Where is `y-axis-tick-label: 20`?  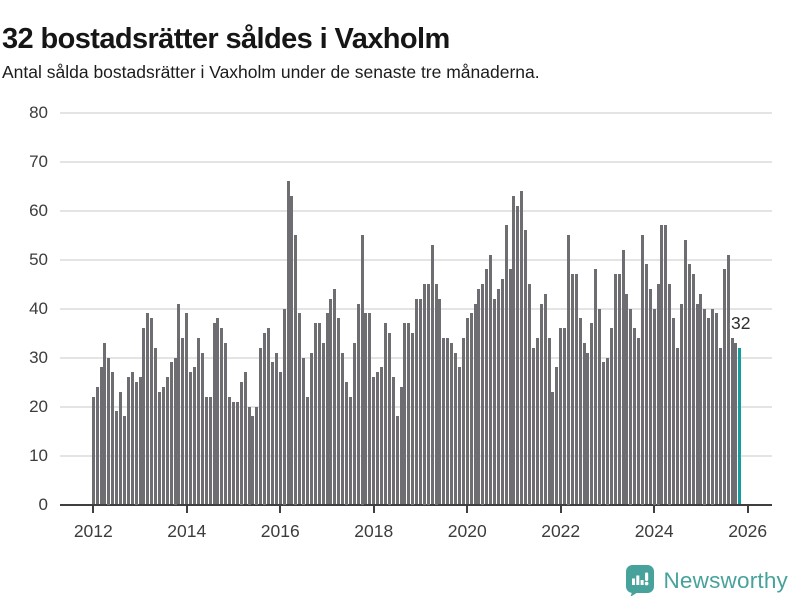
y-axis-tick-label: 20 is located at coordinates (38, 406).